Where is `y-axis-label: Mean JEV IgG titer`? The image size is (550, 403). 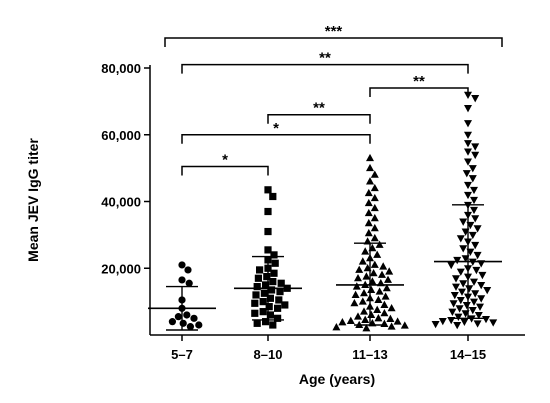
y-axis-label: Mean JEV IgG titer is located at coordinates (33, 200).